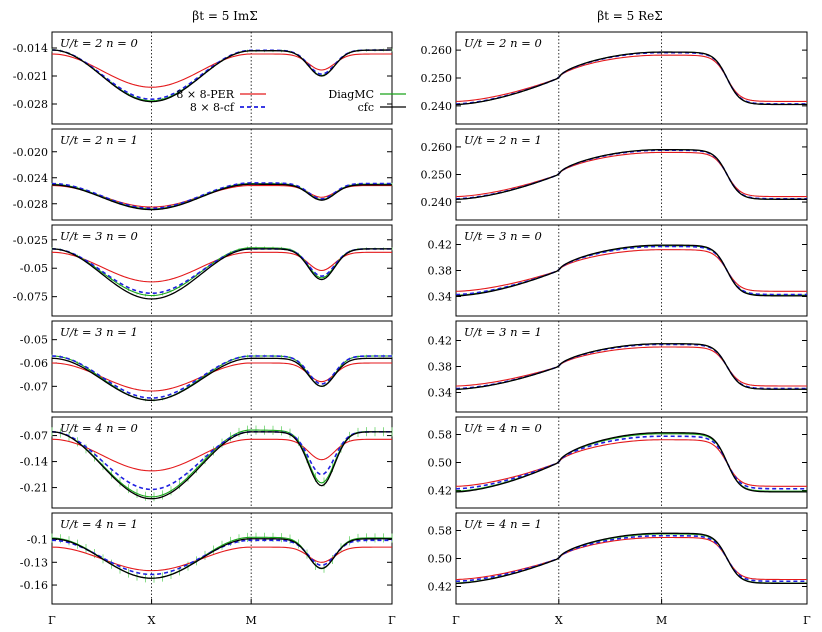 The width and height of the screenshot is (822, 632). I want to click on panel-0-5: -0.1 -0.13 -0.16 U/t = 4 n = 1, so click(206, 558).